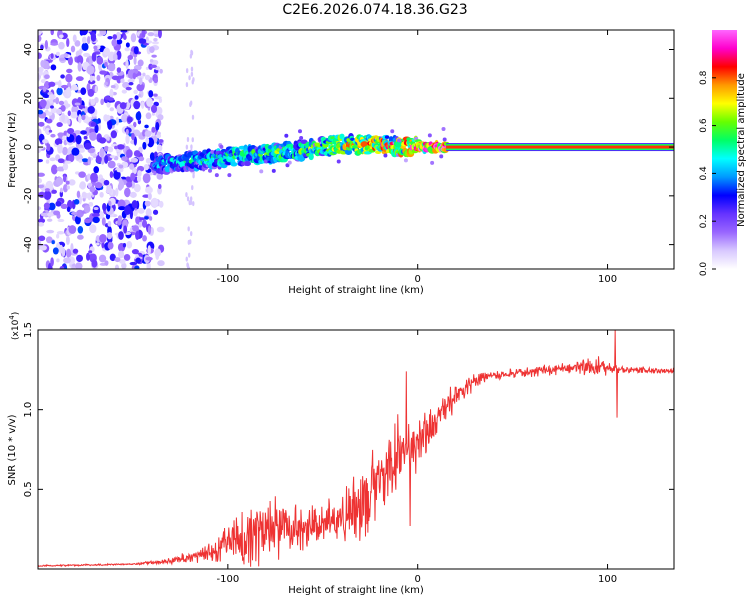  Describe the element at coordinates (28, 244) in the screenshot. I see `y-tick-label: -40` at that location.